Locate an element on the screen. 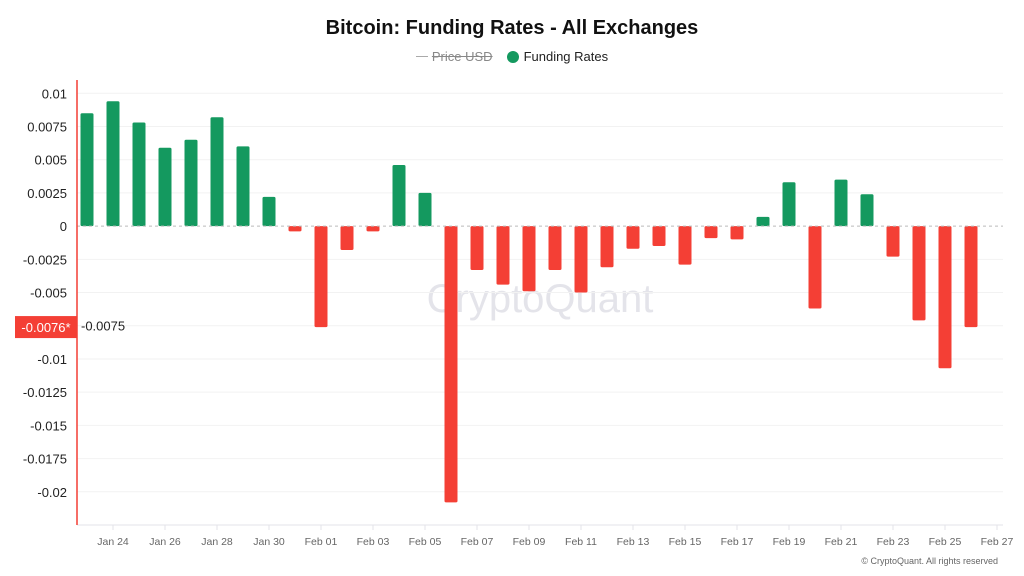 Image resolution: width=1024 pixels, height=576 pixels. x-tick-label: Feb 17 is located at coordinates (737, 542).